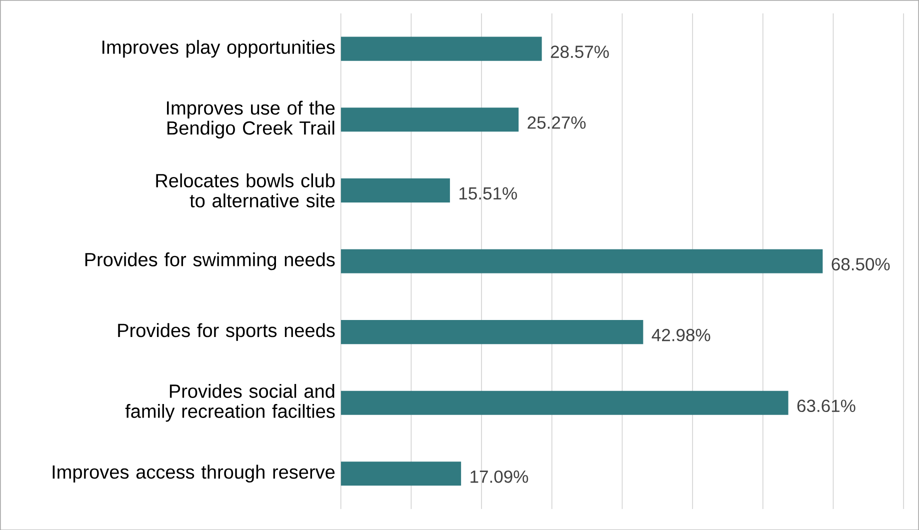 This screenshot has height=530, width=919. What do you see at coordinates (230, 403) in the screenshot?
I see `y-tick-label: Provides social and family recreation facilties` at bounding box center [230, 403].